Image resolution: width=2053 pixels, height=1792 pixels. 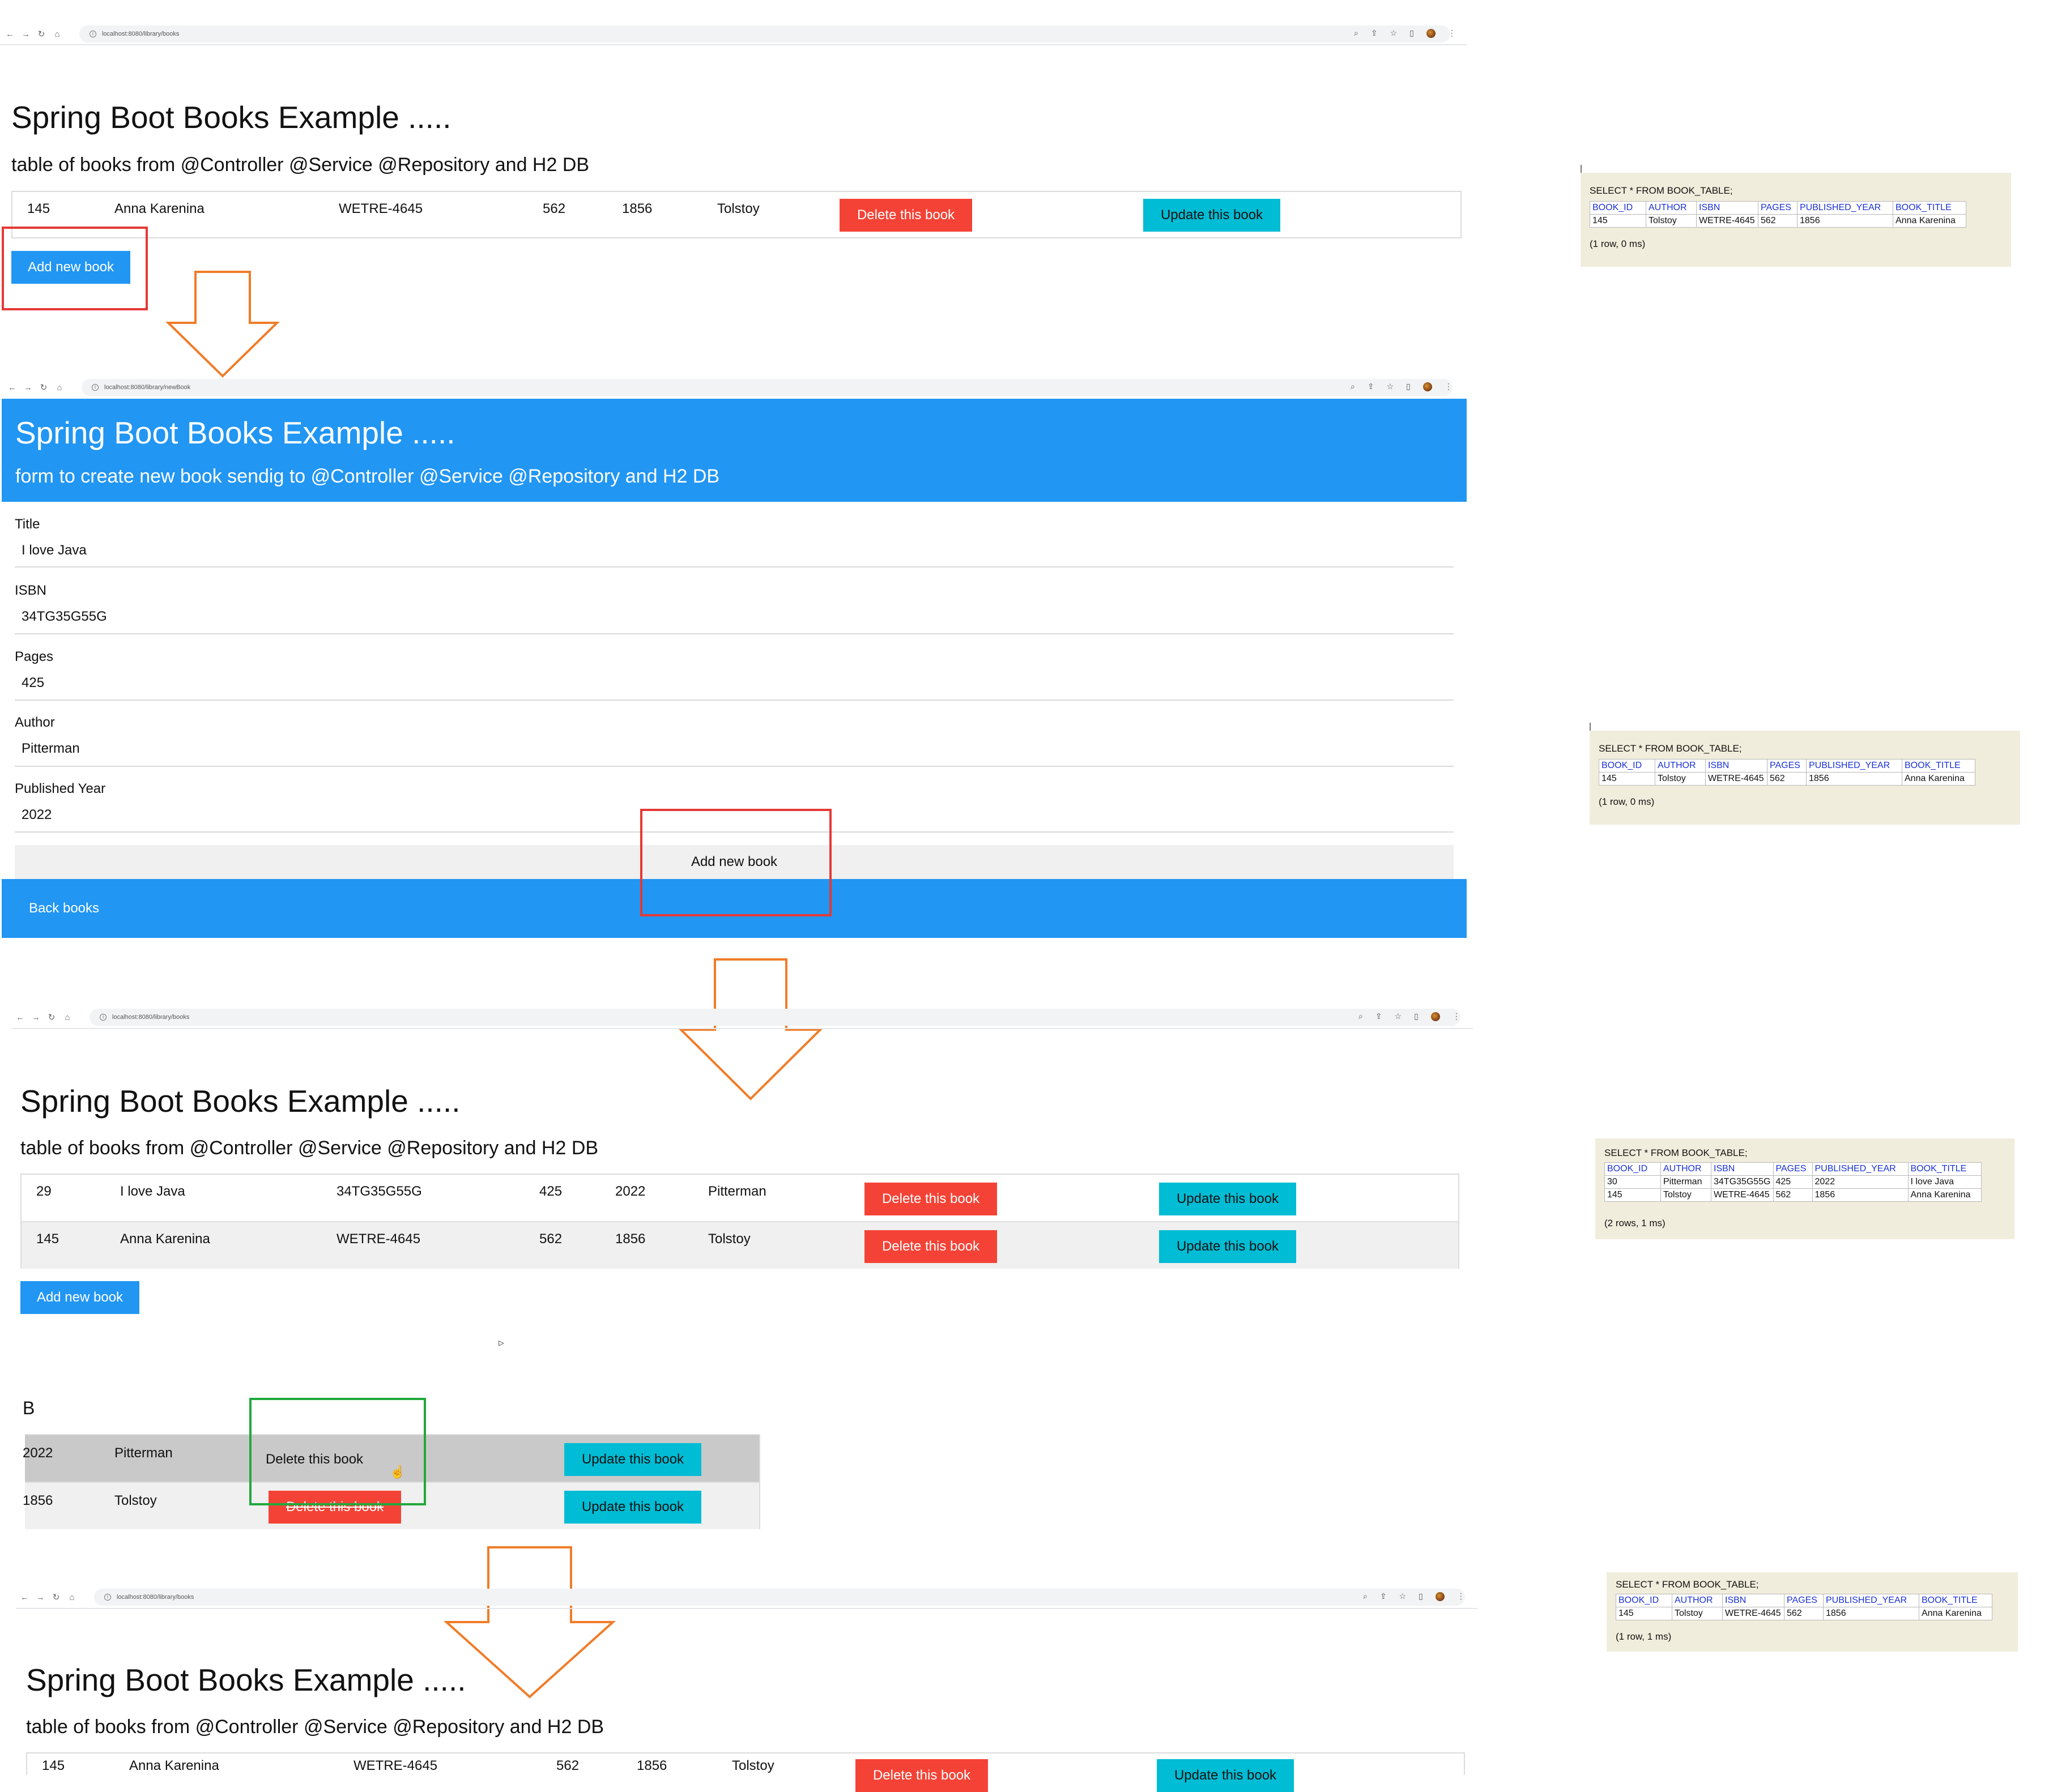 What do you see at coordinates (147, 387) in the screenshot?
I see `url-text: localhost:8080/library/newBook` at bounding box center [147, 387].